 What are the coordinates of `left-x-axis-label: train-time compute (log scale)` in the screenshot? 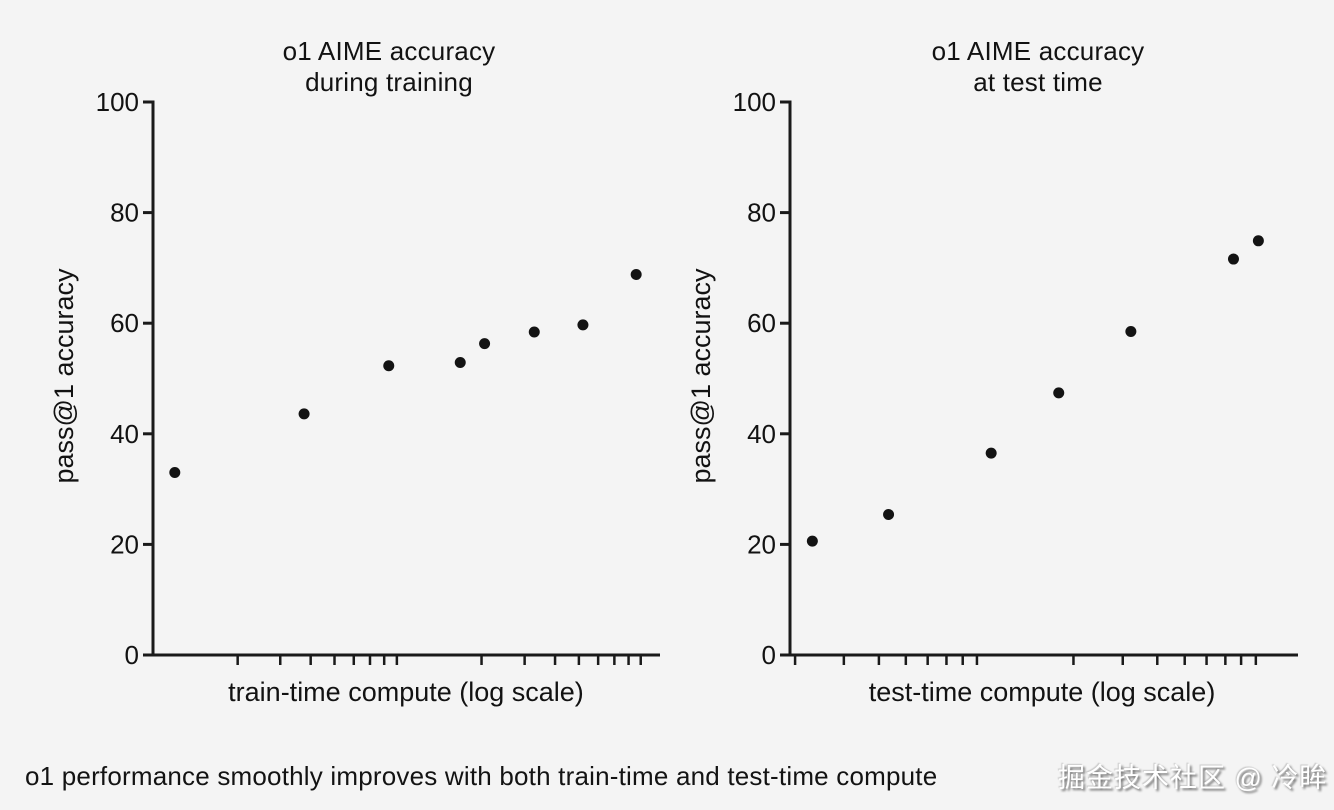 It's located at (406, 692).